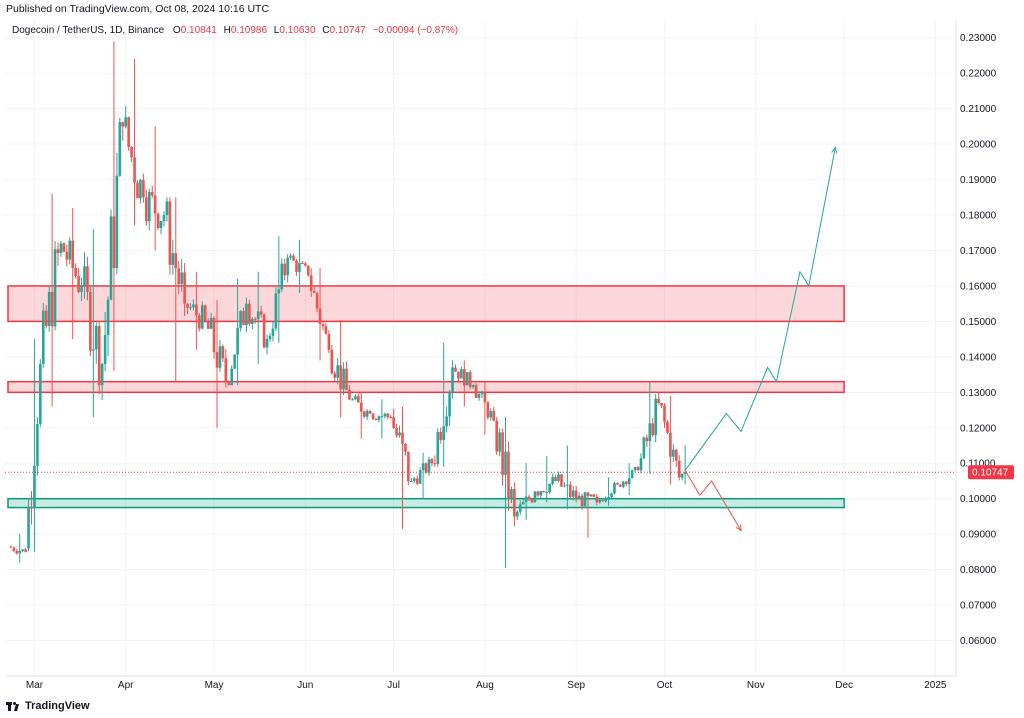 The height and width of the screenshot is (718, 1024). I want to click on x-tick-label: Aug, so click(485, 685).